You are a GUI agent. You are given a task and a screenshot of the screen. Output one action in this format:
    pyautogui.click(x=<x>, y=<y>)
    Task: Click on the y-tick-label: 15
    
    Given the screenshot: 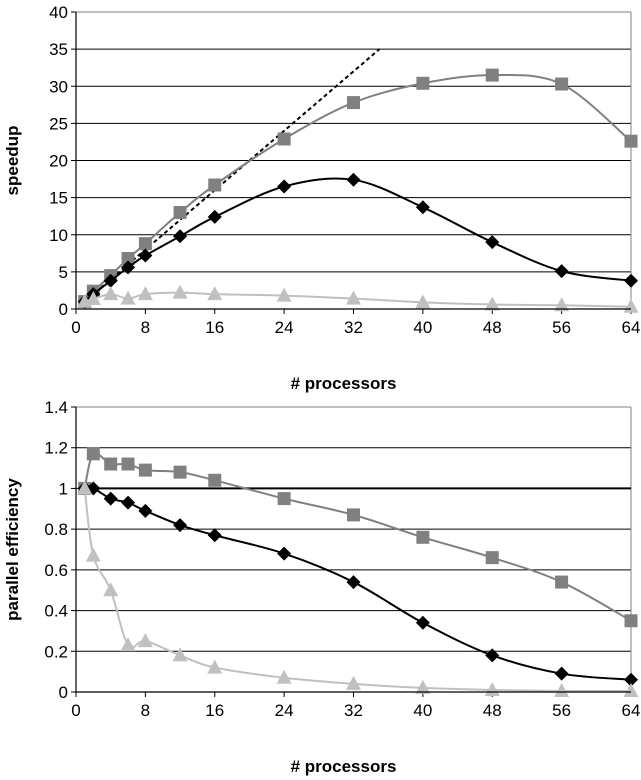 What is the action you would take?
    pyautogui.click(x=58, y=198)
    